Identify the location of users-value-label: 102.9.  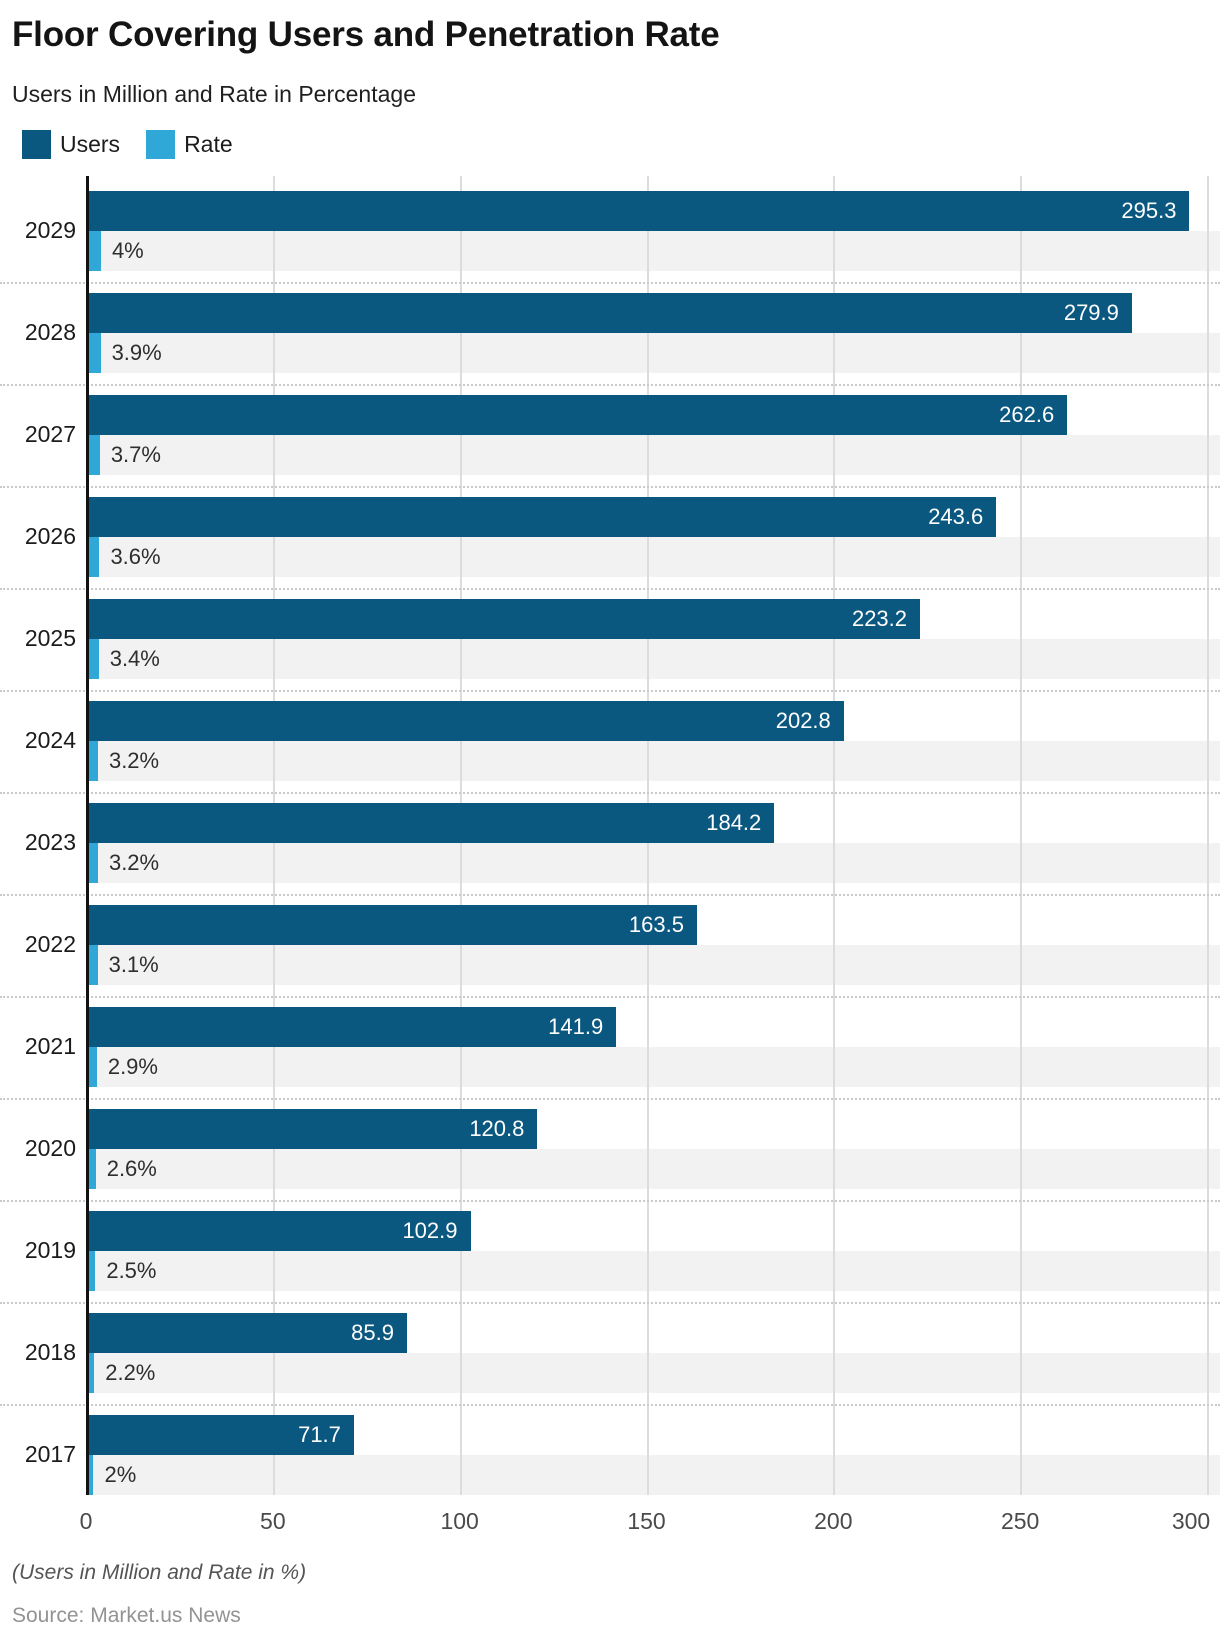
(430, 1230).